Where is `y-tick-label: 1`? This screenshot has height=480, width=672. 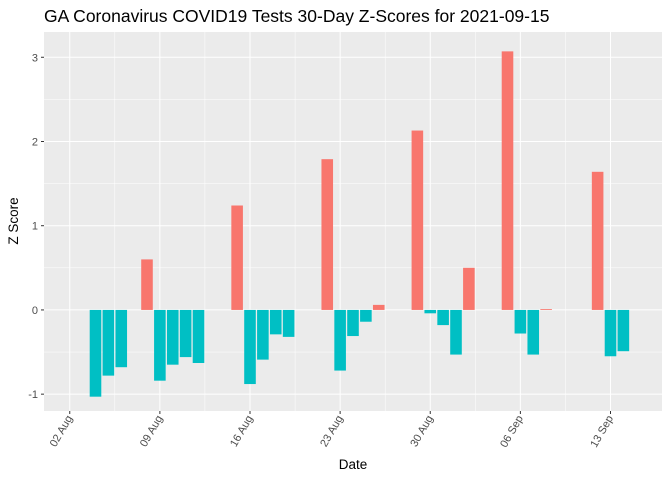 y-tick-label: 1 is located at coordinates (35, 227).